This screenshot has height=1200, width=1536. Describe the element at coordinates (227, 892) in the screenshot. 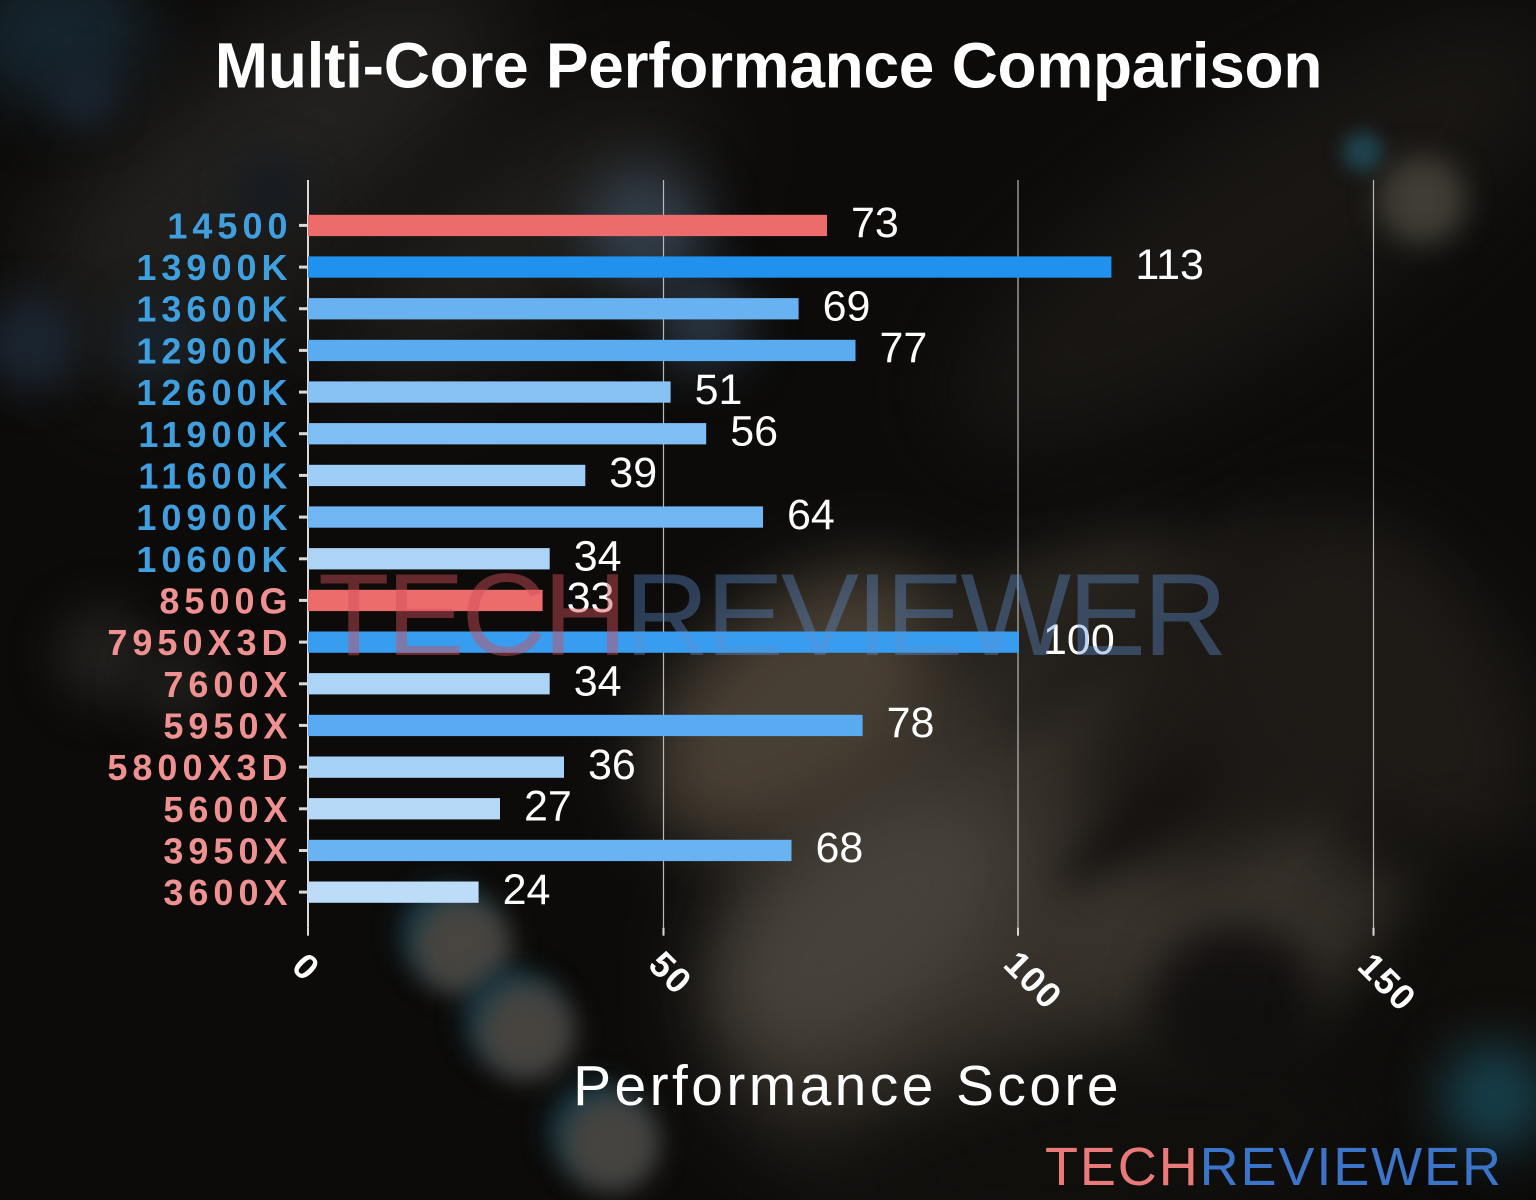

I see `svg-text: 3600X` at that location.